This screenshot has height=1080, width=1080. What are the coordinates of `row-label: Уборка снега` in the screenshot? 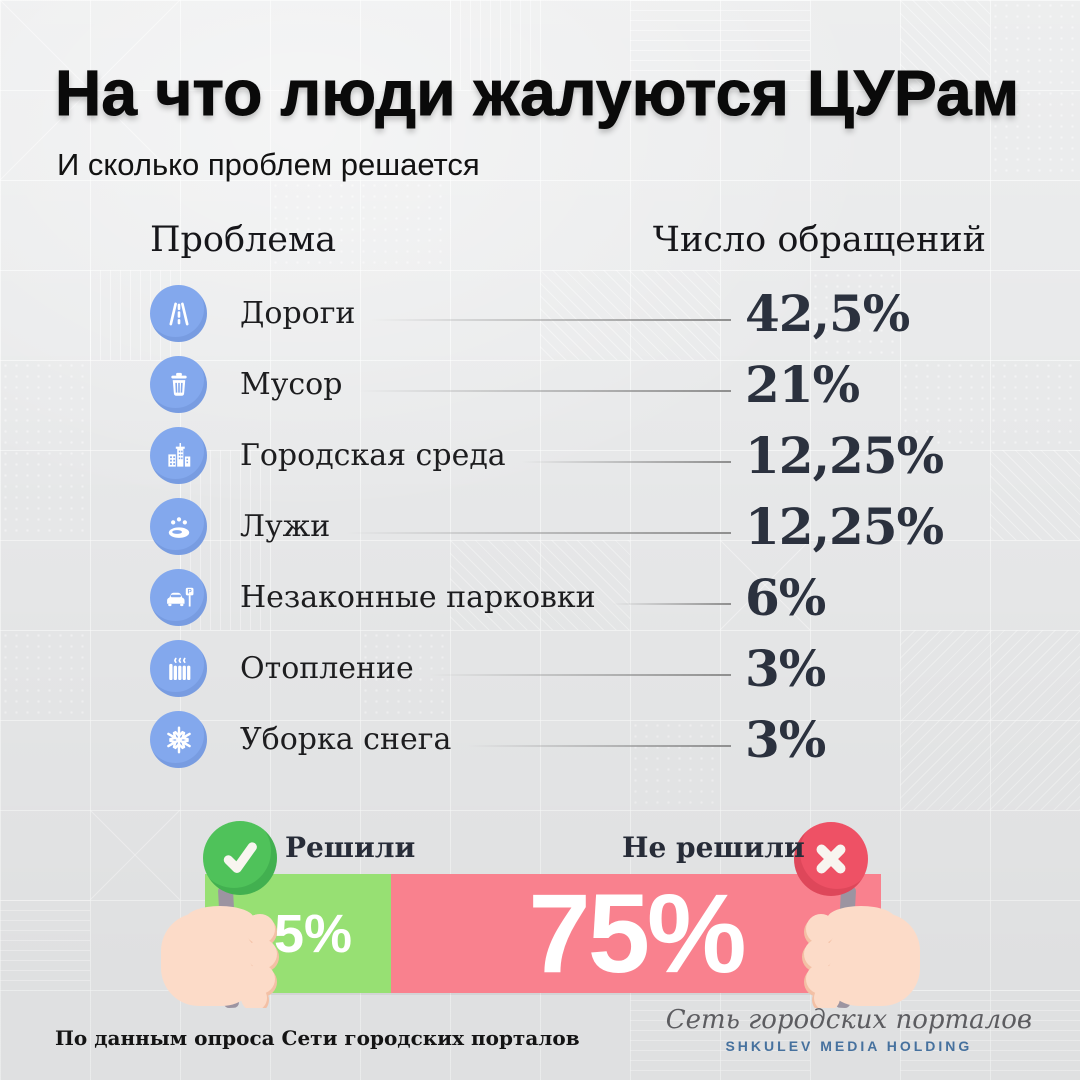 It's located at (346, 739).